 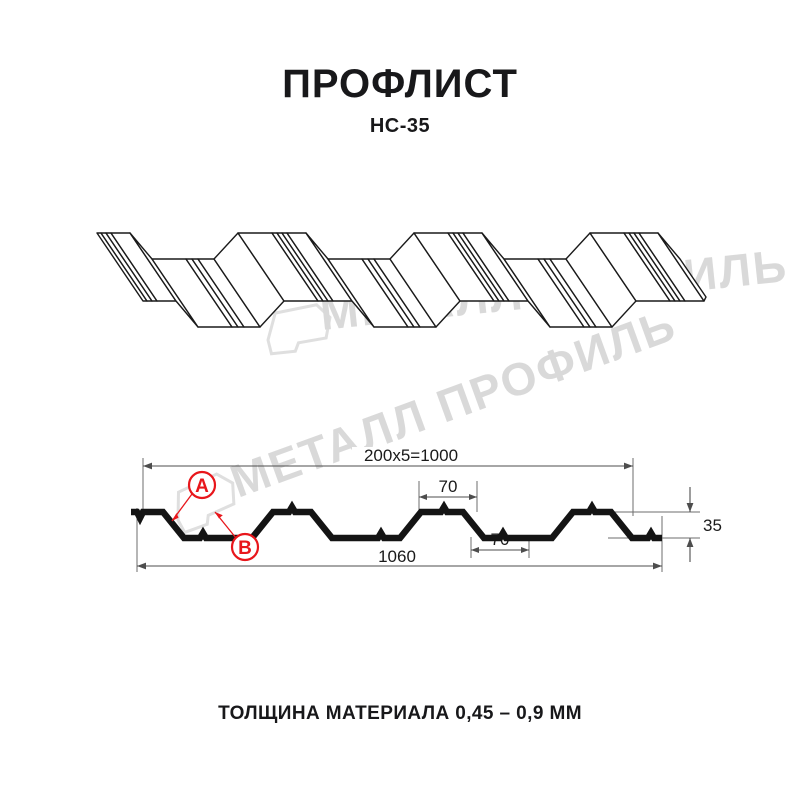 What do you see at coordinates (400, 84) in the screenshot?
I see `page-title: ПРОФЛИСТ` at bounding box center [400, 84].